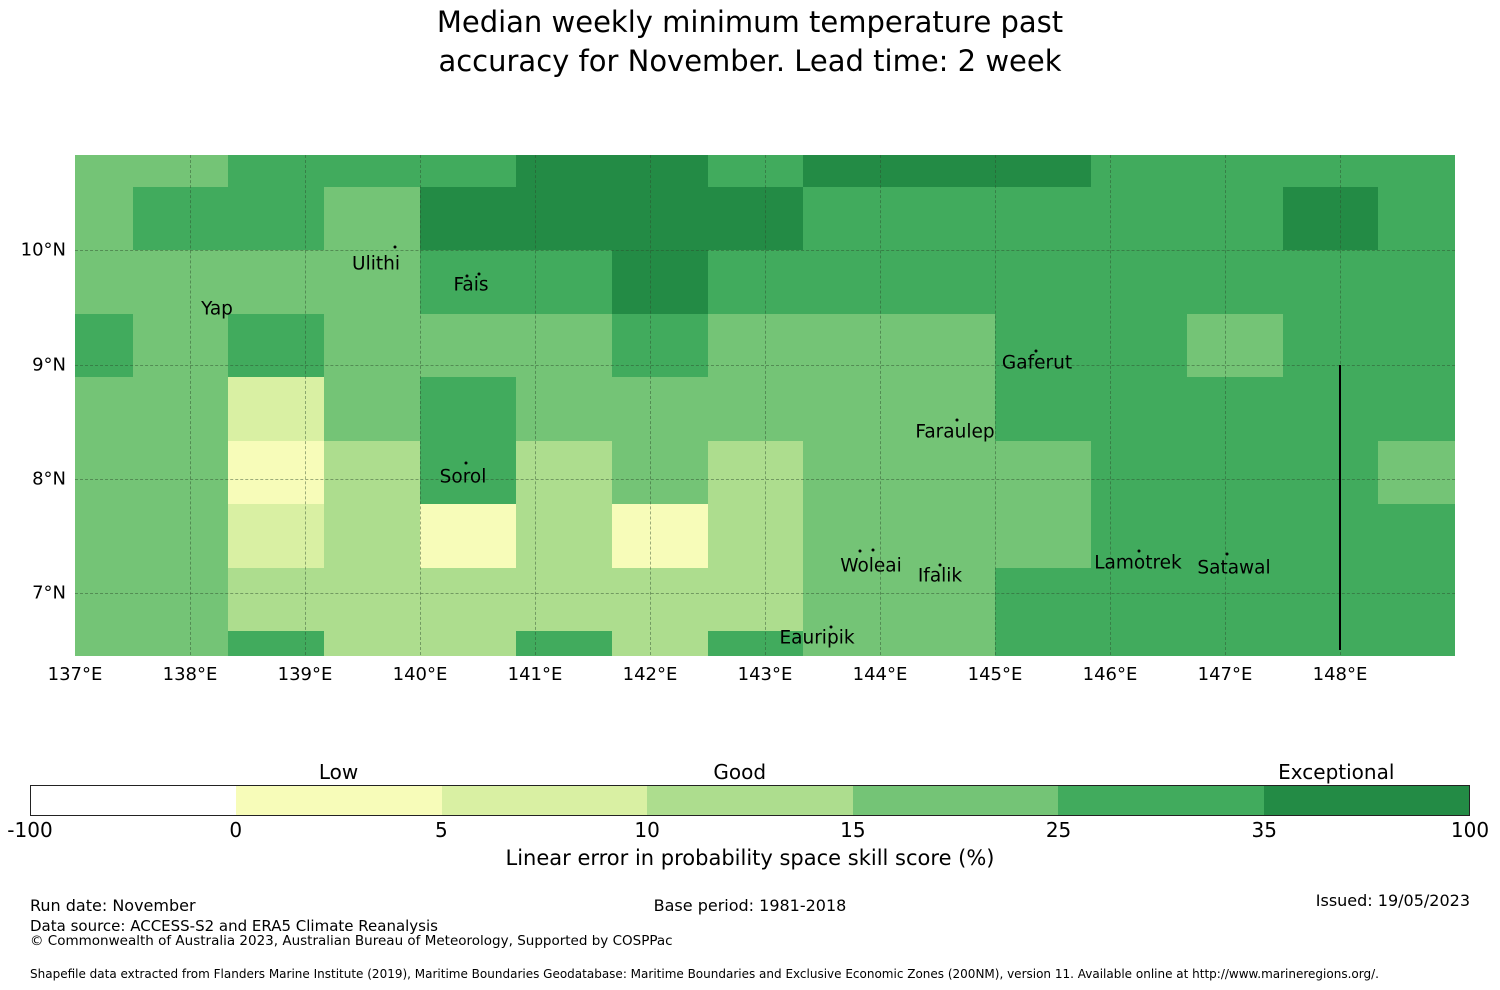  I want to click on island-label: Satawal, so click(1234, 568).